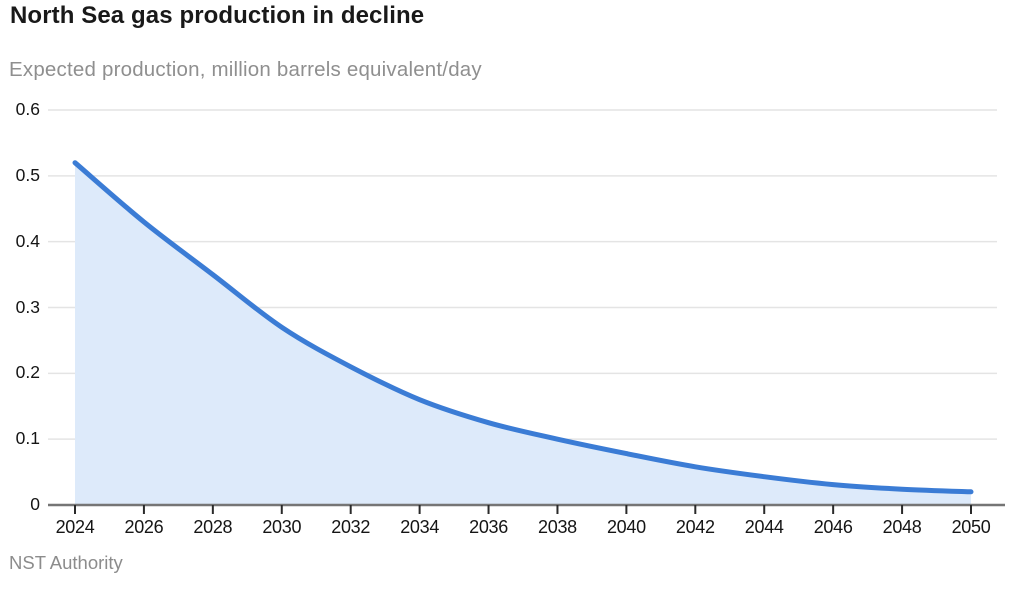 The image size is (1024, 591). What do you see at coordinates (971, 527) in the screenshot?
I see `x-tick-label: 2050` at bounding box center [971, 527].